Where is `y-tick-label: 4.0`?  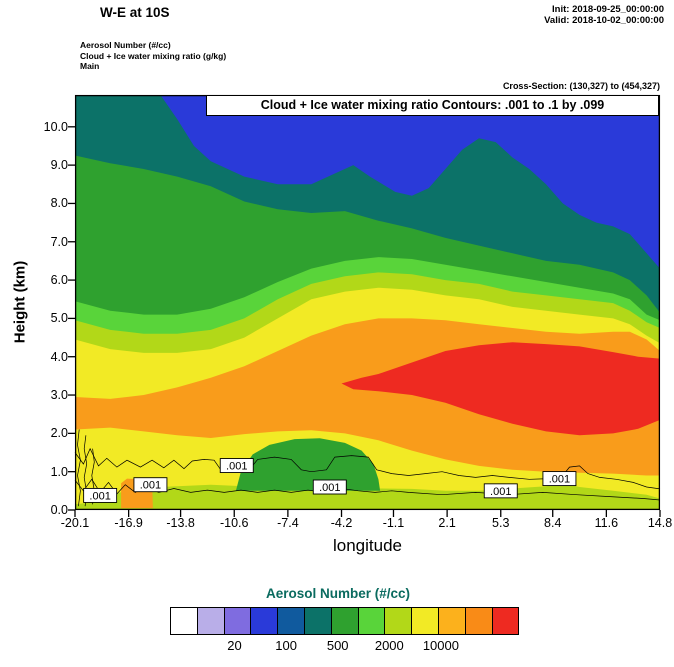
y-tick-label: 4.0 is located at coordinates (59, 356).